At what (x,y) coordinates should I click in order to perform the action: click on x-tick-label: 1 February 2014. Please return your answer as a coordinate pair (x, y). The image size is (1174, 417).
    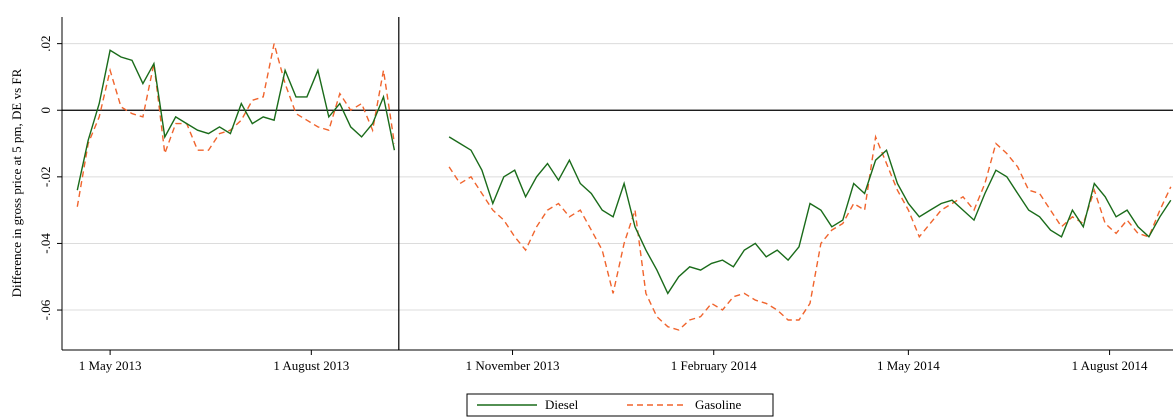
    Looking at the image, I should click on (714, 365).